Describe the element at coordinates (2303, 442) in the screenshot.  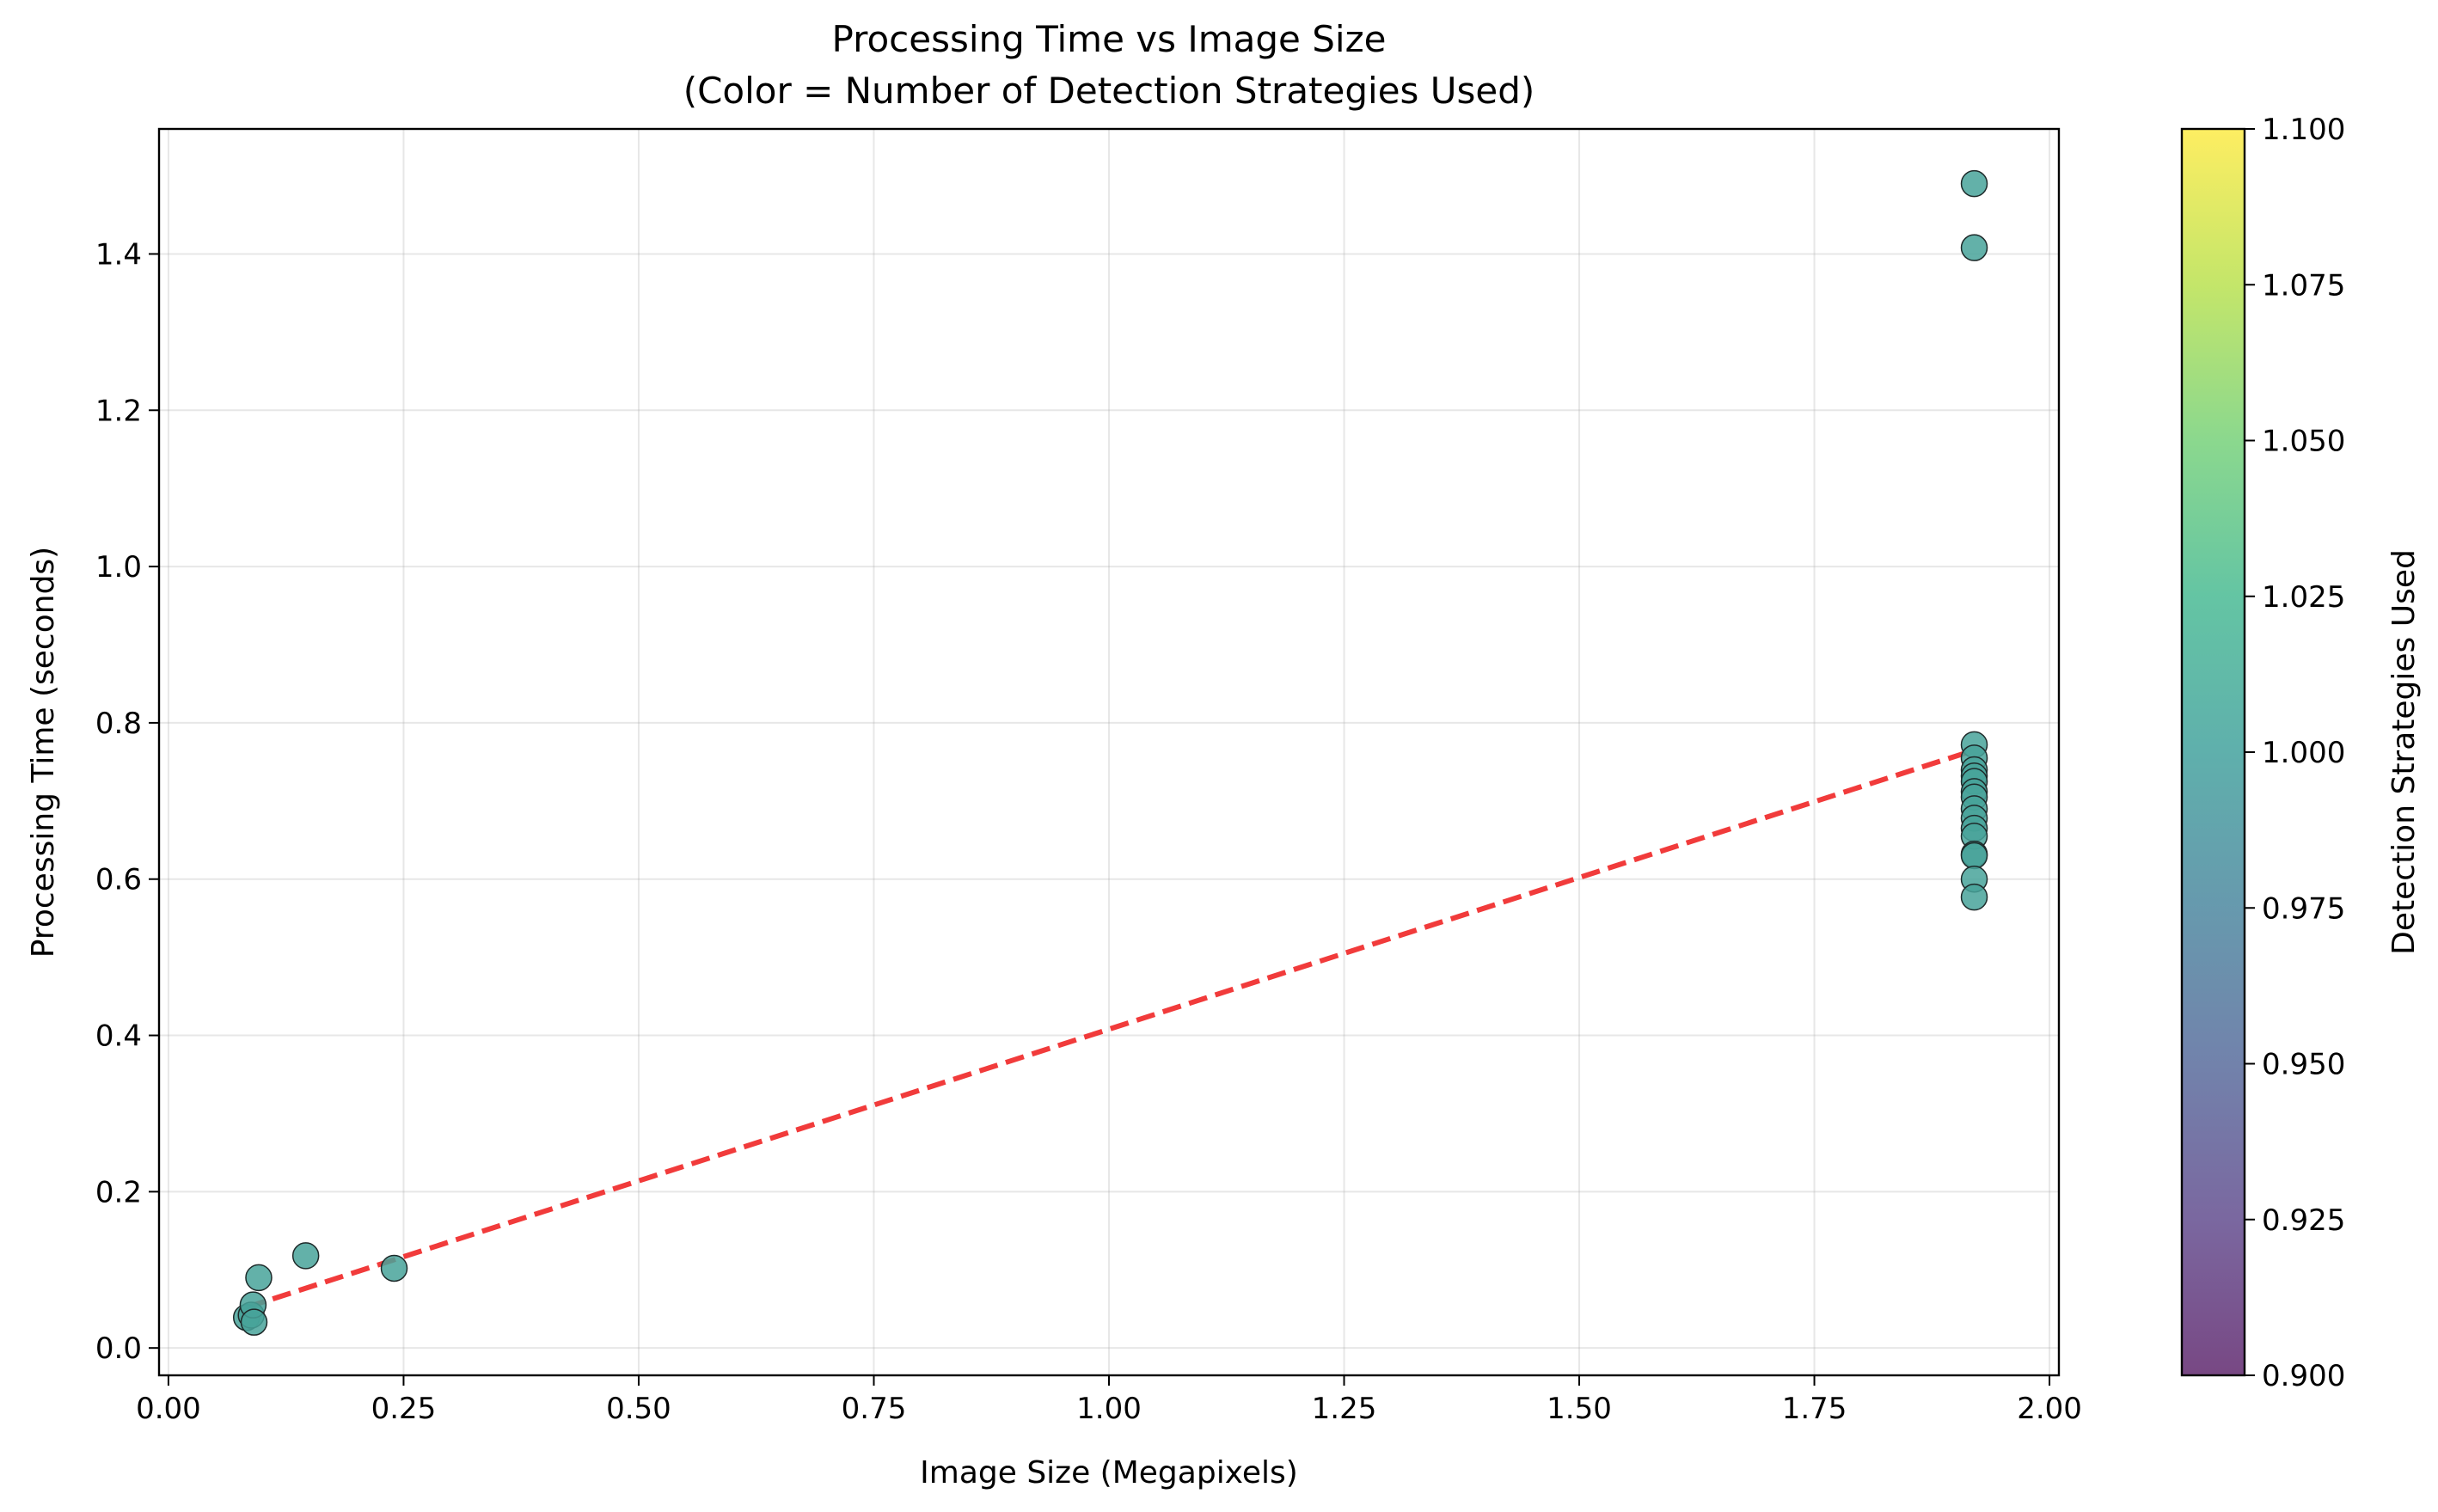
I see `colorbar-tick-label: 1.050` at that location.